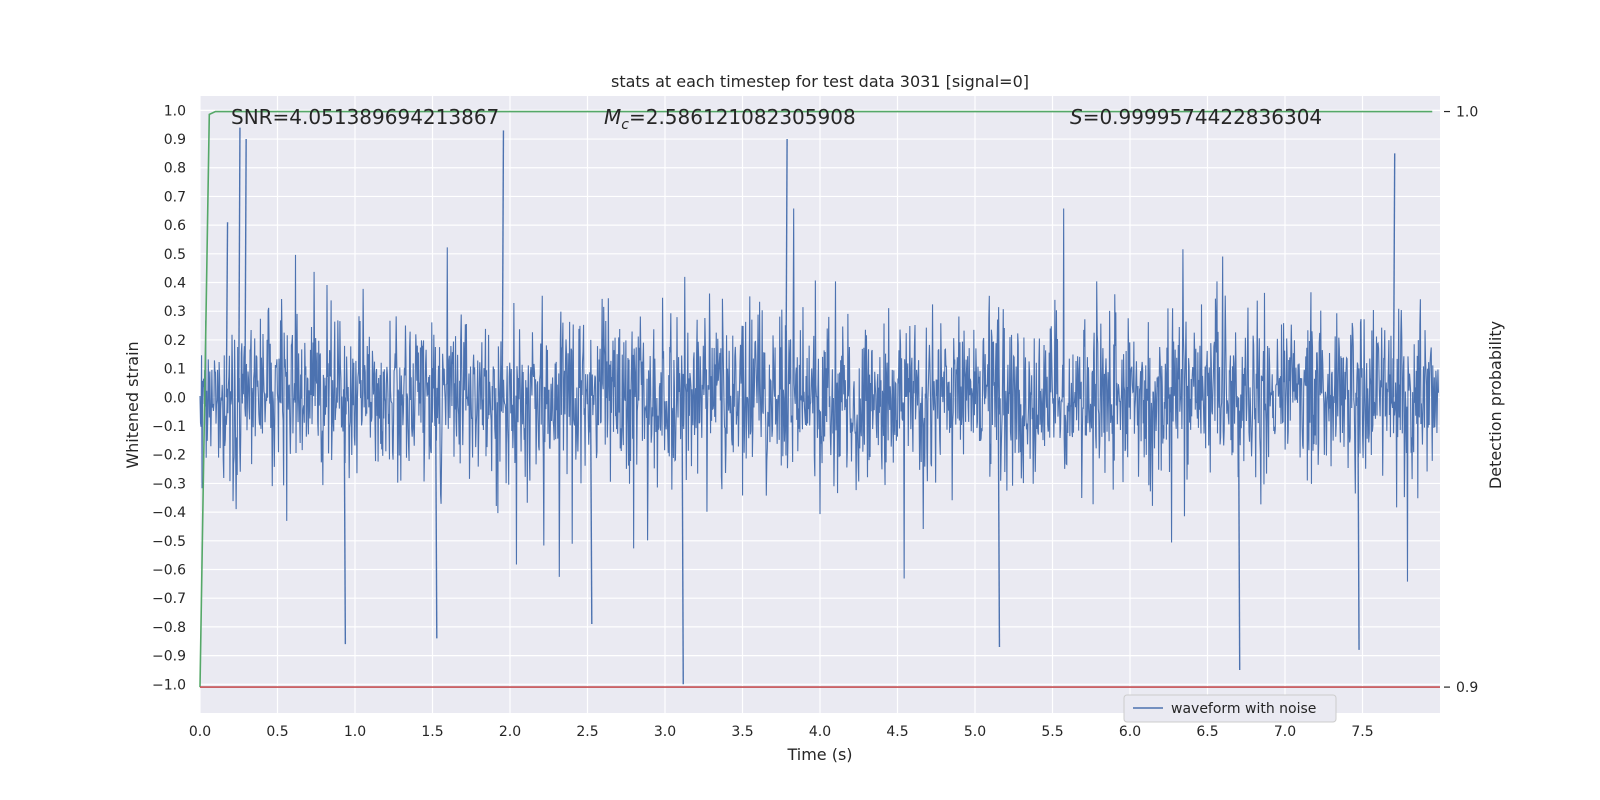  I want to click on y2-tick-label: 0.9, so click(1467, 688).